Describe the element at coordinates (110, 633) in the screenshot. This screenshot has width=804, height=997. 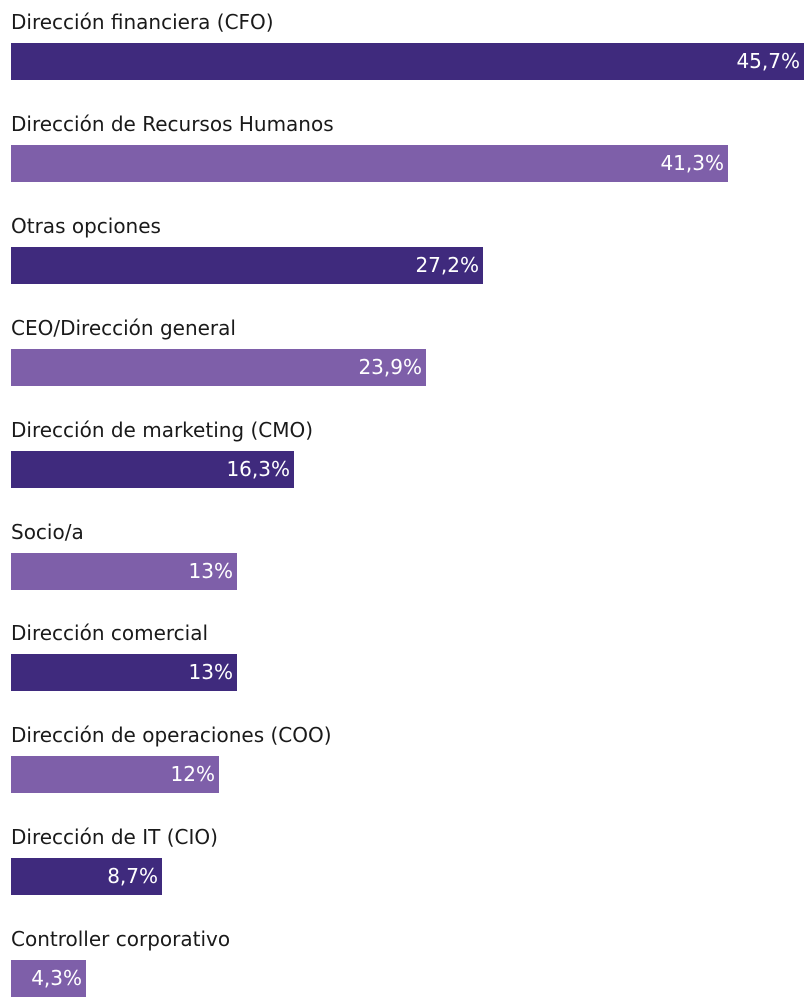
I see `category-label: Dirección comercial` at that location.